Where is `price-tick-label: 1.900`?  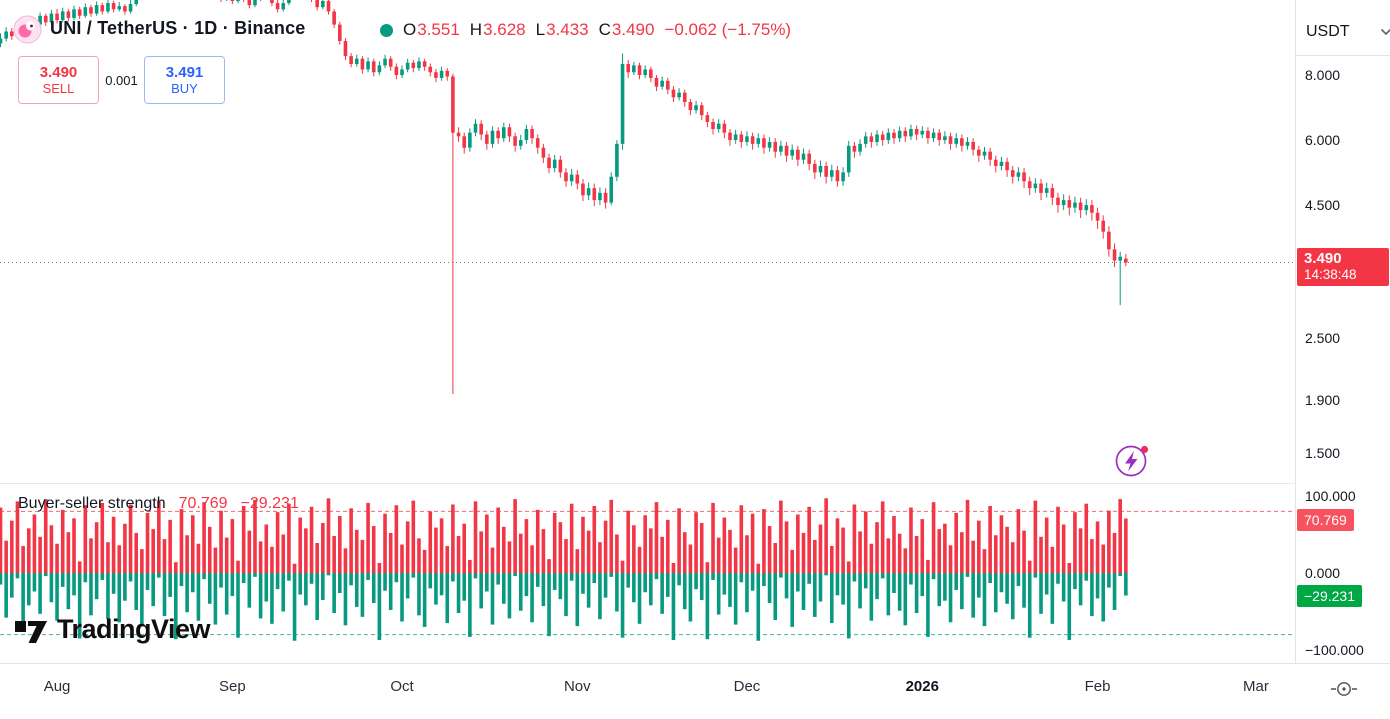
price-tick-label: 1.900 is located at coordinates (1323, 399).